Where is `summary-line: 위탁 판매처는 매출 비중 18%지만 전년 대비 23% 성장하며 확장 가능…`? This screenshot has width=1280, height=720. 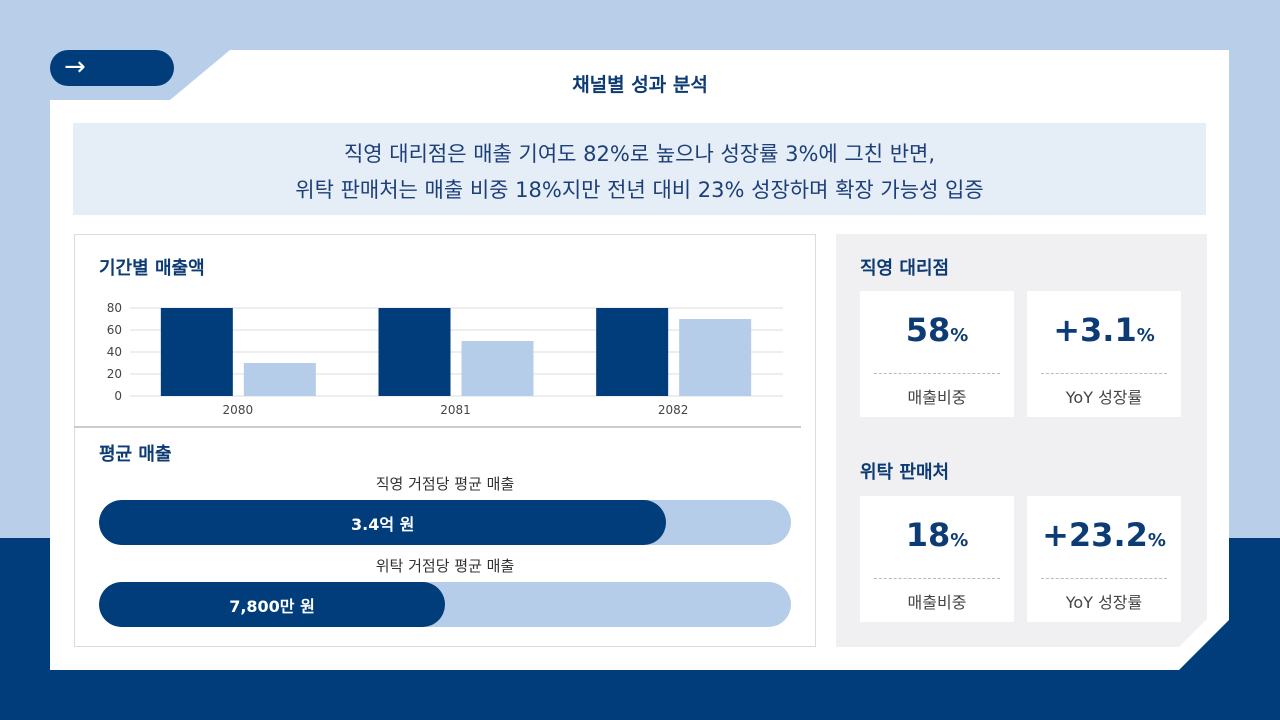
summary-line: 위탁 판매처는 매출 비중 18%지만 전년 대비 23% 성장하며 확장 가능… is located at coordinates (639, 190).